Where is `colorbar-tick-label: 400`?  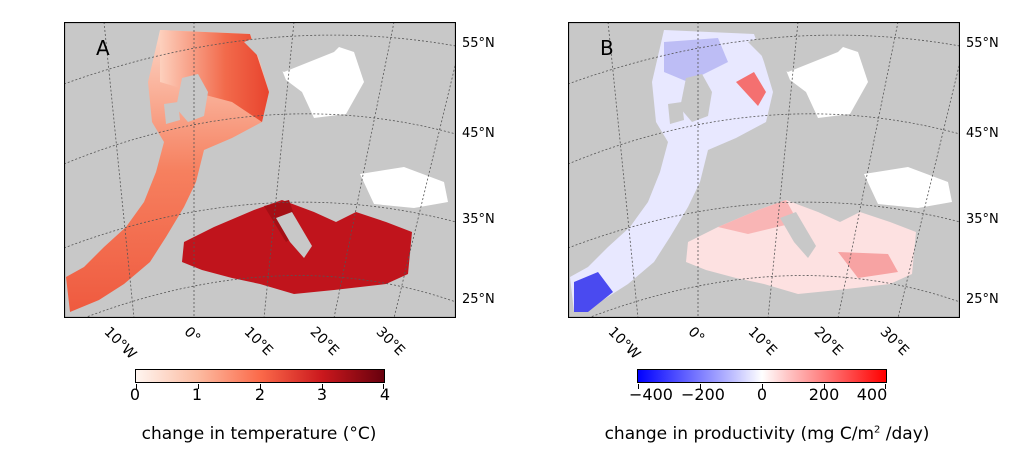
colorbar-tick-label: 400 is located at coordinates (872, 394).